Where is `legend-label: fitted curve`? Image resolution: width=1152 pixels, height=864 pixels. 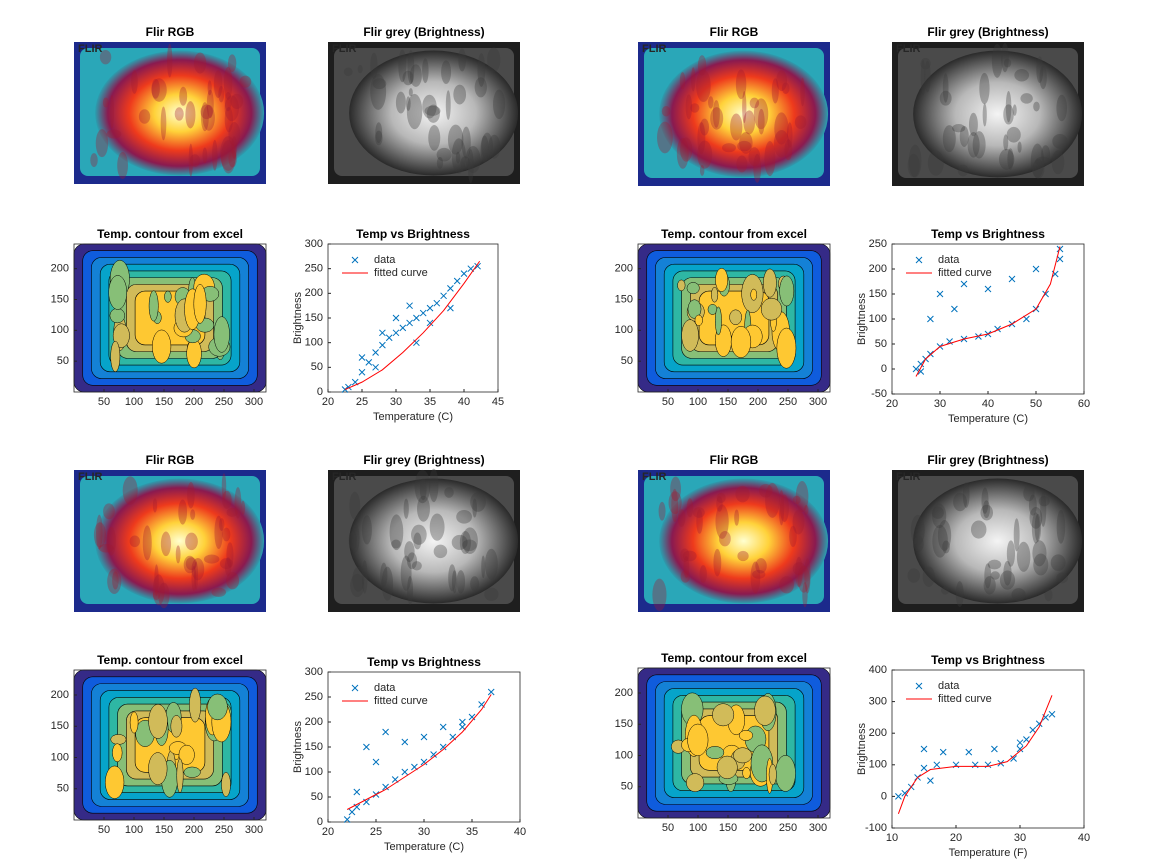 legend-label: fitted curve is located at coordinates (401, 273).